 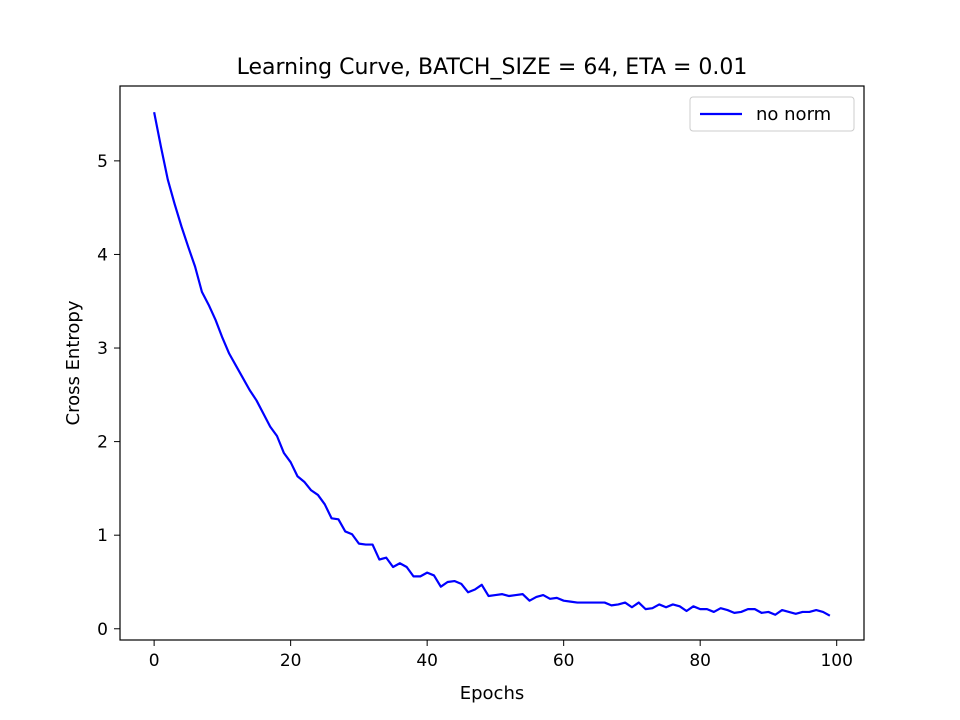 What do you see at coordinates (102, 536) in the screenshot?
I see `y-tick-label: 1` at bounding box center [102, 536].